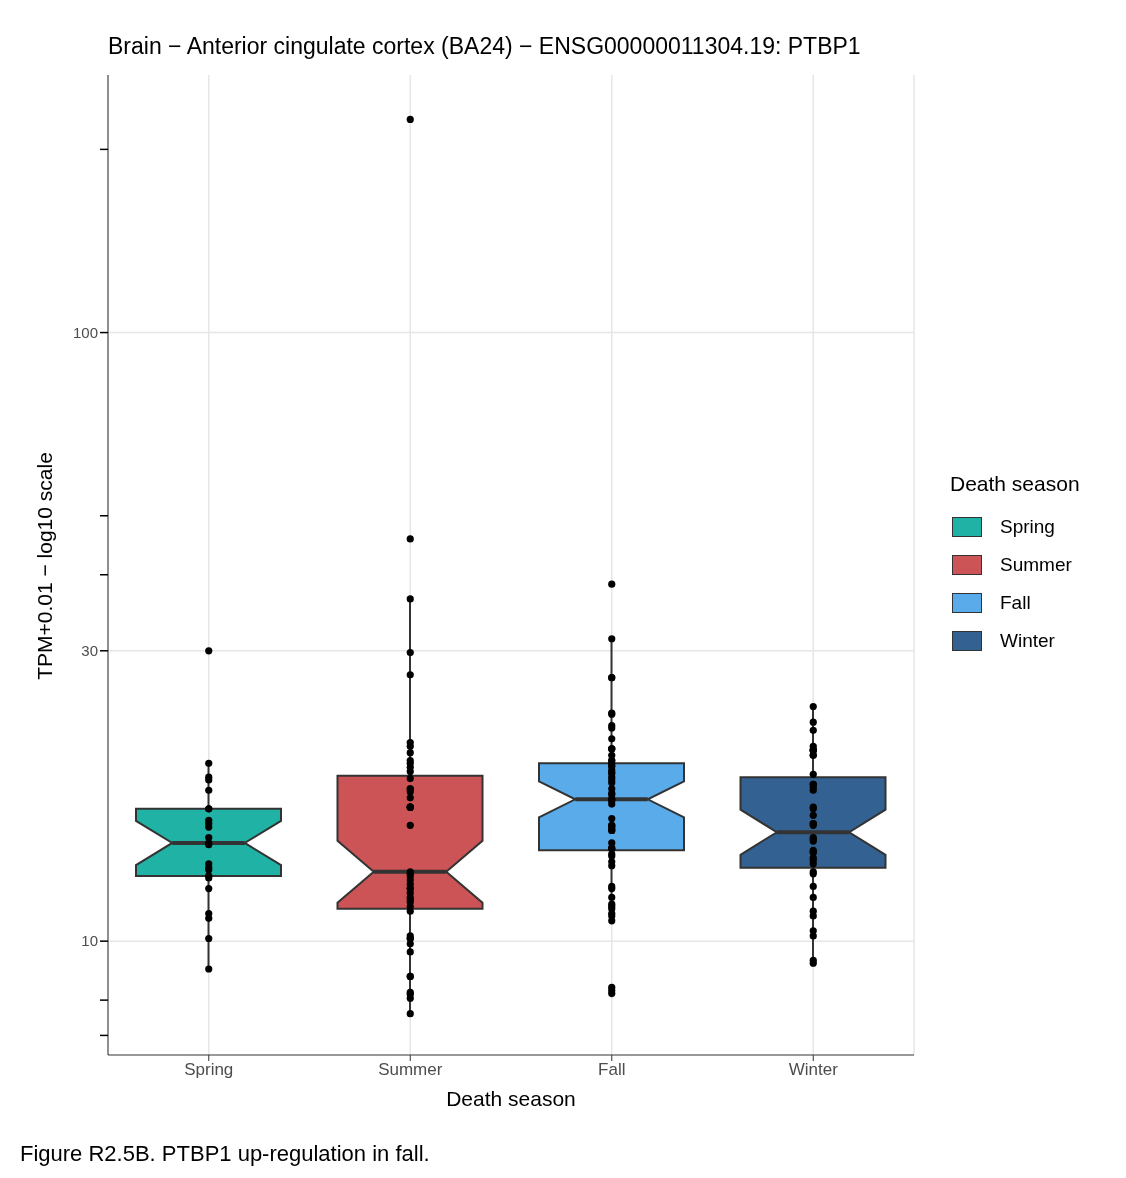  Describe the element at coordinates (225, 1154) in the screenshot. I see `caption: Figure R2.5B. PTBP1 up-regulation in fall.` at that location.